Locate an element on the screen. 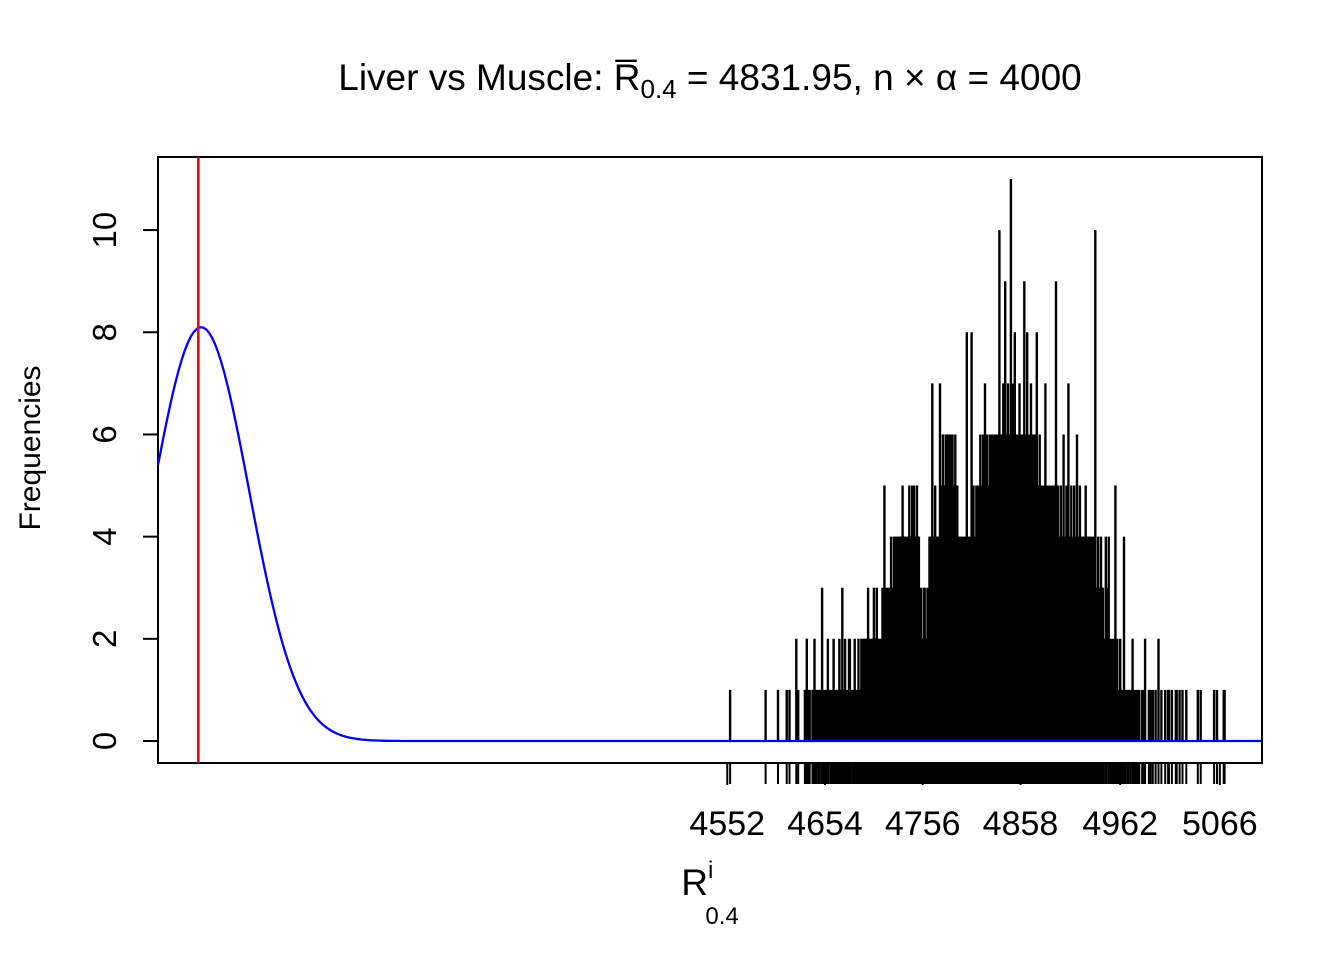 Image resolution: width=1344 pixels, height=960 pixels. x-tick-label: 4962 is located at coordinates (1120, 824).